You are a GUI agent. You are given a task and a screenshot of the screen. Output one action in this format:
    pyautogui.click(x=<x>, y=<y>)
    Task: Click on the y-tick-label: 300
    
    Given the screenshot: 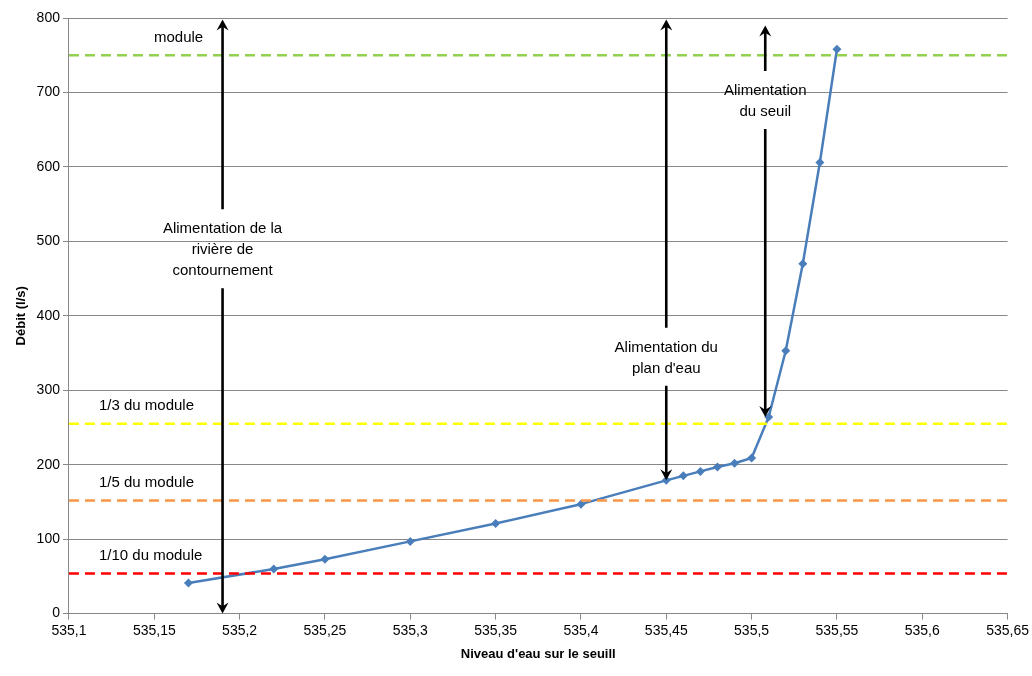 What is the action you would take?
    pyautogui.click(x=48, y=389)
    